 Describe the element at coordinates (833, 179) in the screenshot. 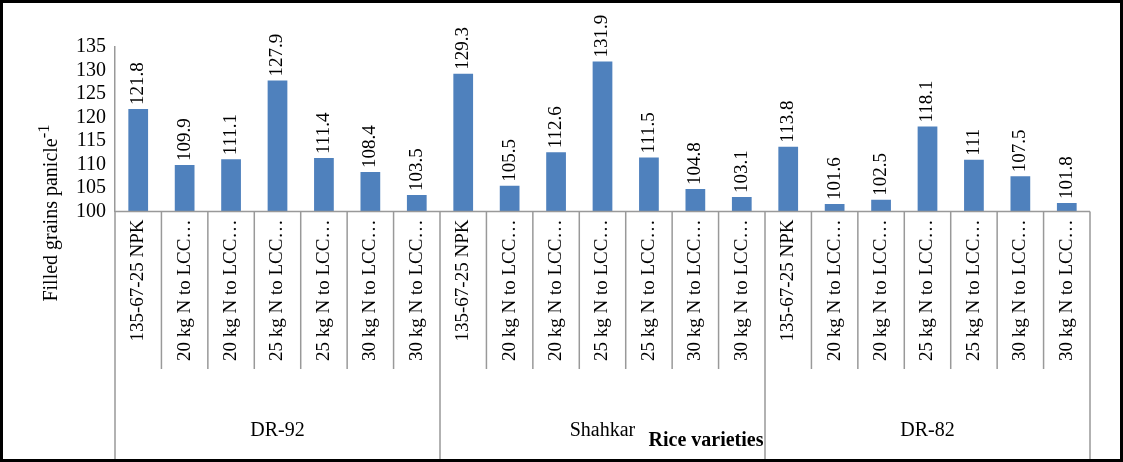

I see `data-label: 101.6` at that location.